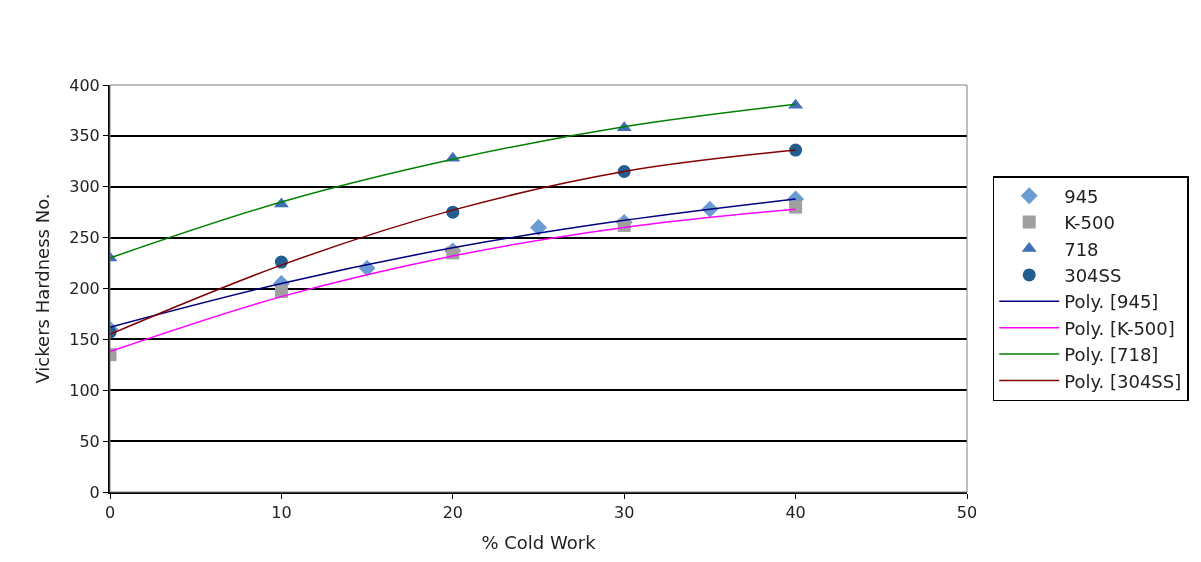  I want to click on legend-label: K-500, so click(1089, 223).